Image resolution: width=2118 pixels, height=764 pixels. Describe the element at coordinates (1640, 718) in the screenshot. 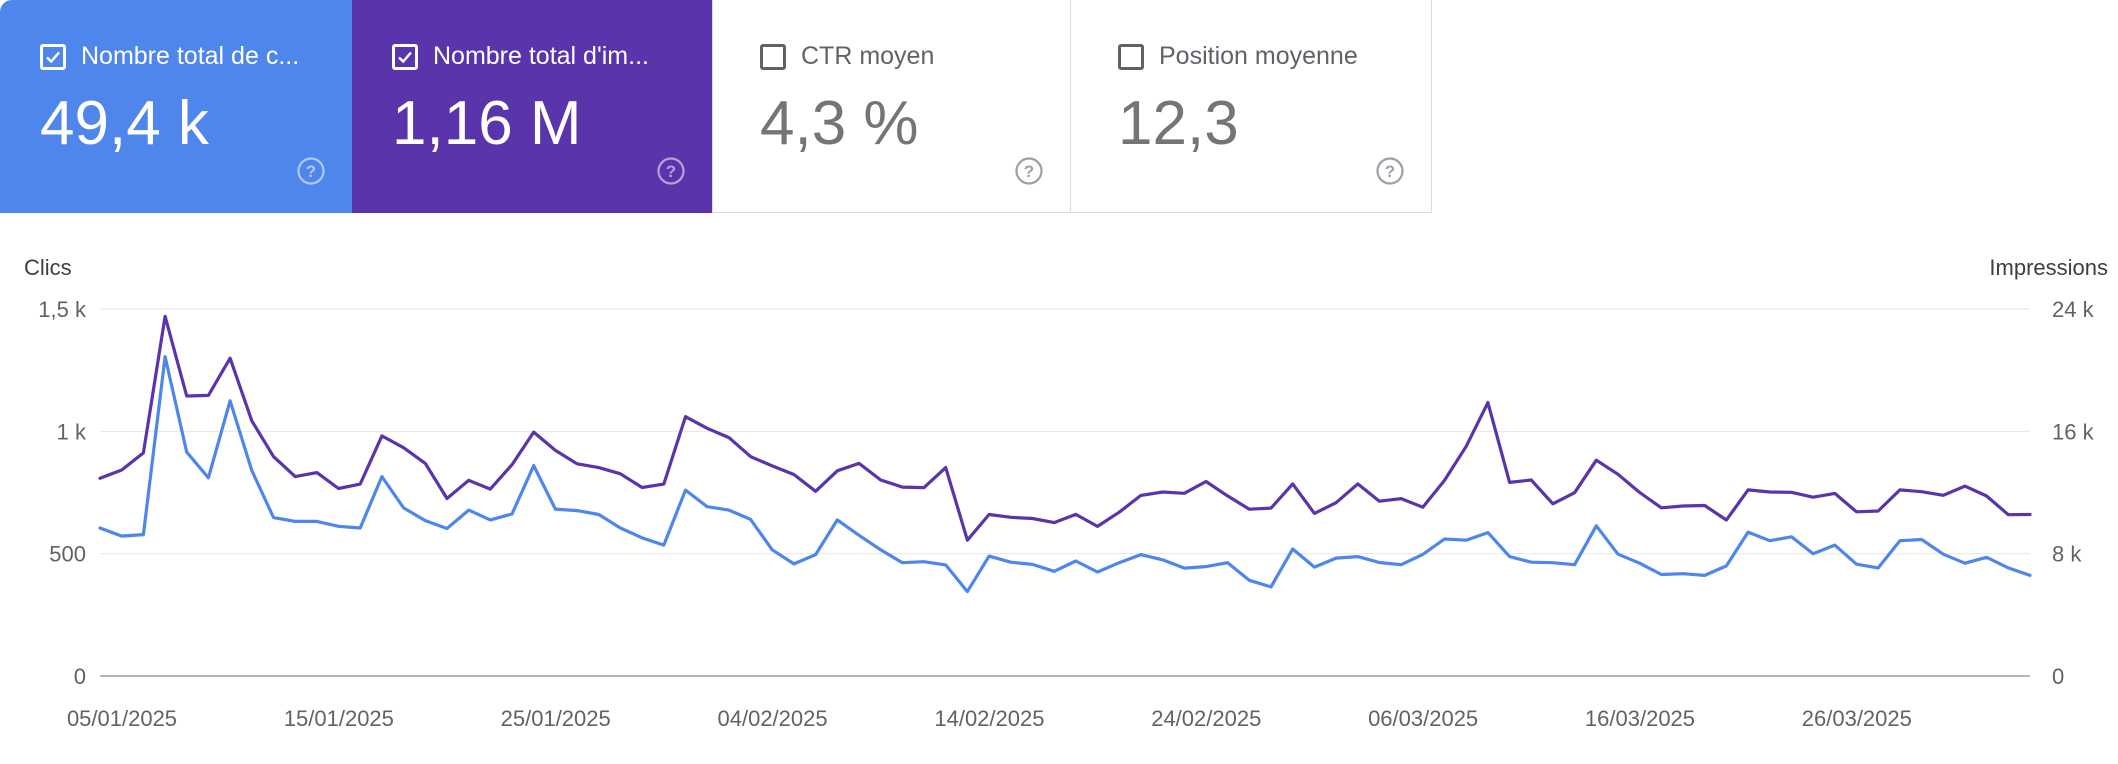

I see `x-tick-label: 16/03/2025` at that location.